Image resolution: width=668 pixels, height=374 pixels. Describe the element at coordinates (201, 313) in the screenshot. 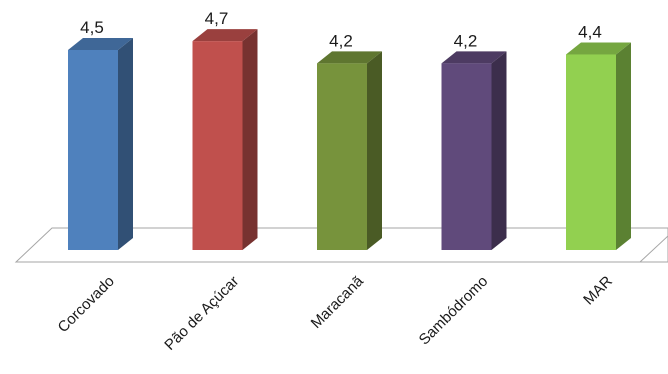

I see `category-label: Pão de Açúcar` at that location.